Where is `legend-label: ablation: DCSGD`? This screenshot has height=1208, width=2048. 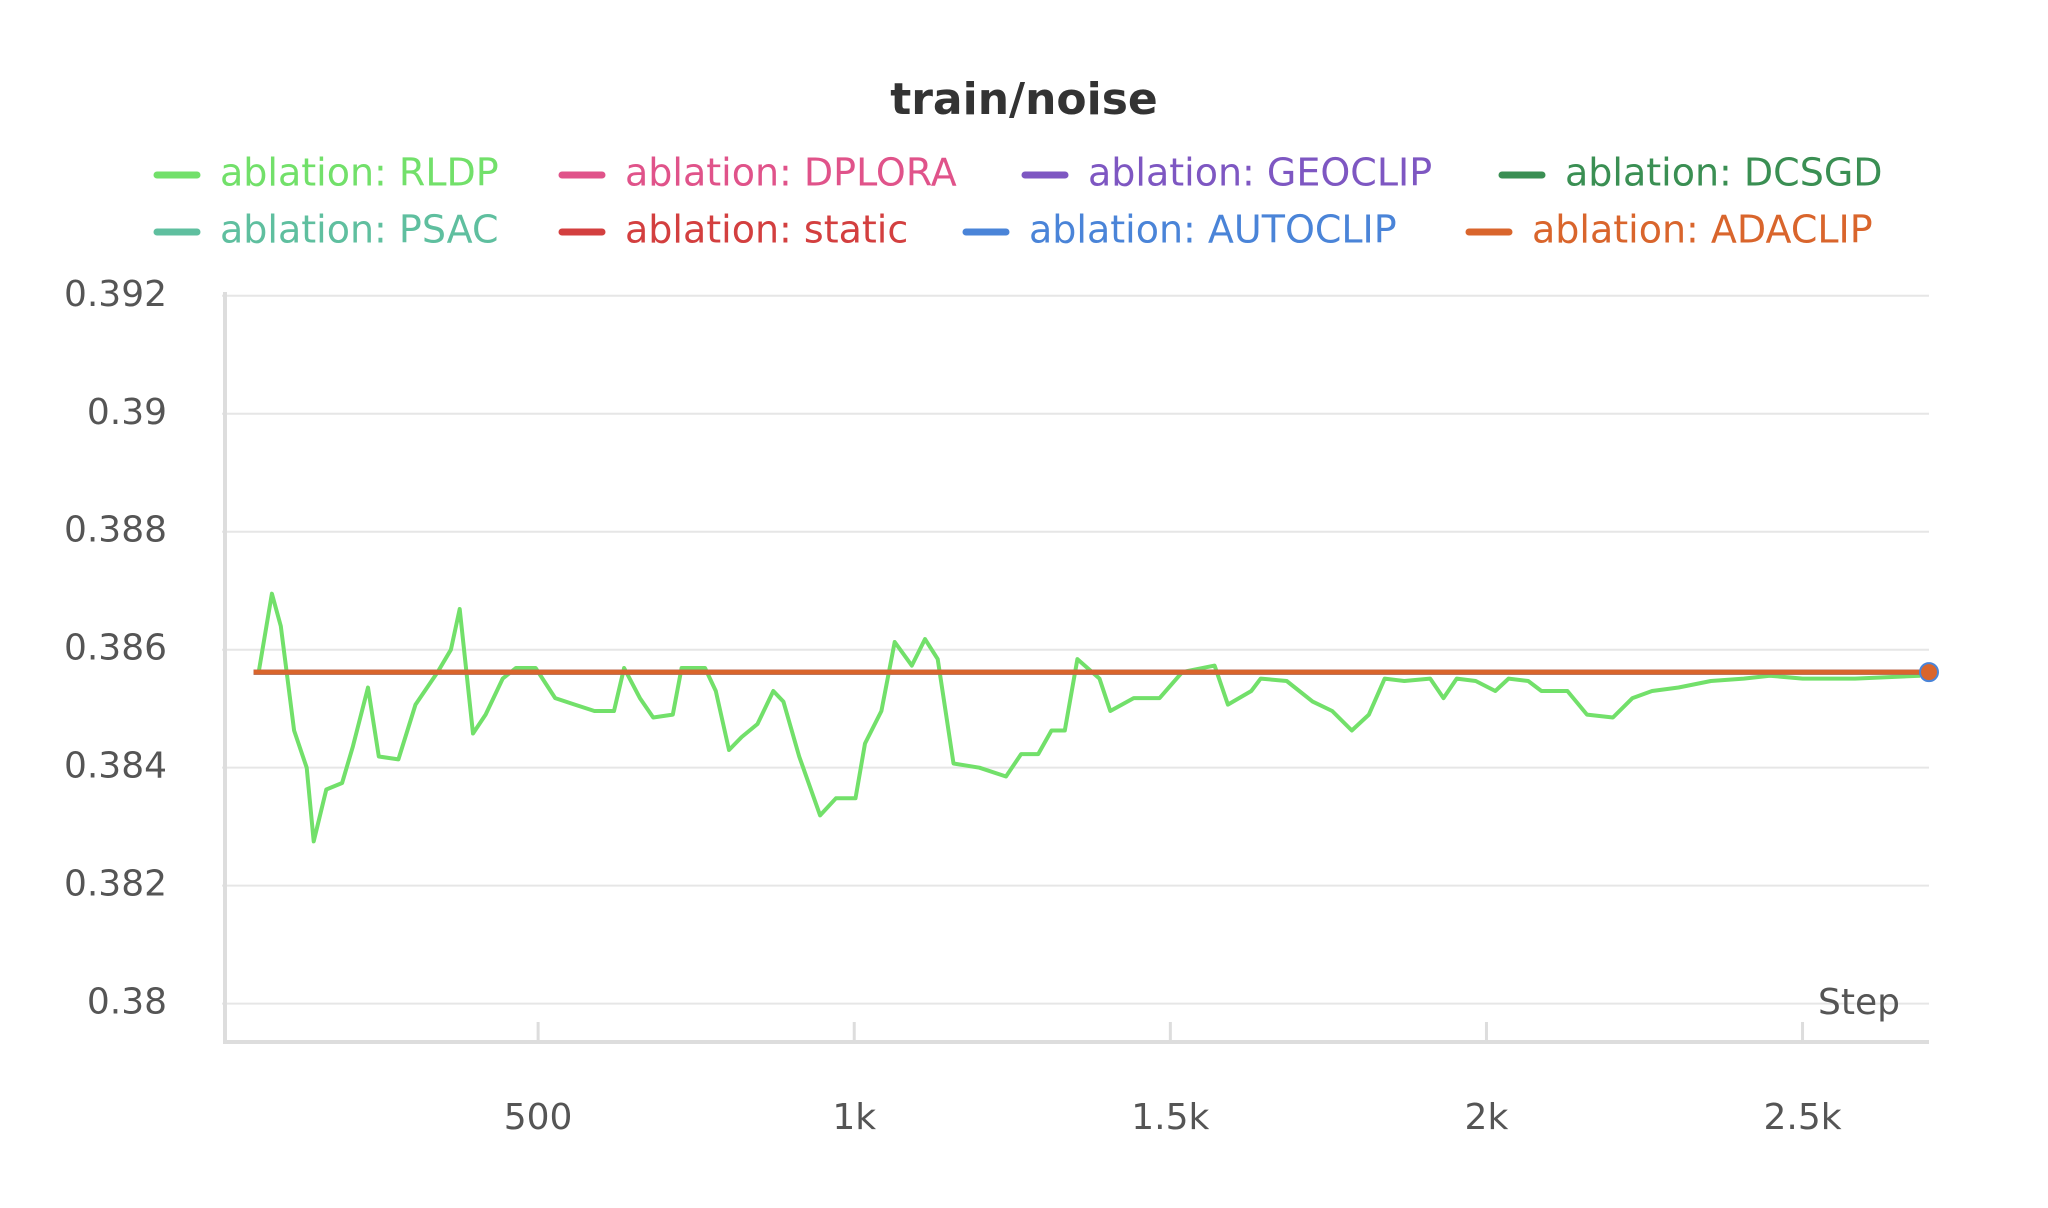
legend-label: ablation: DCSGD is located at coordinates (1724, 173).